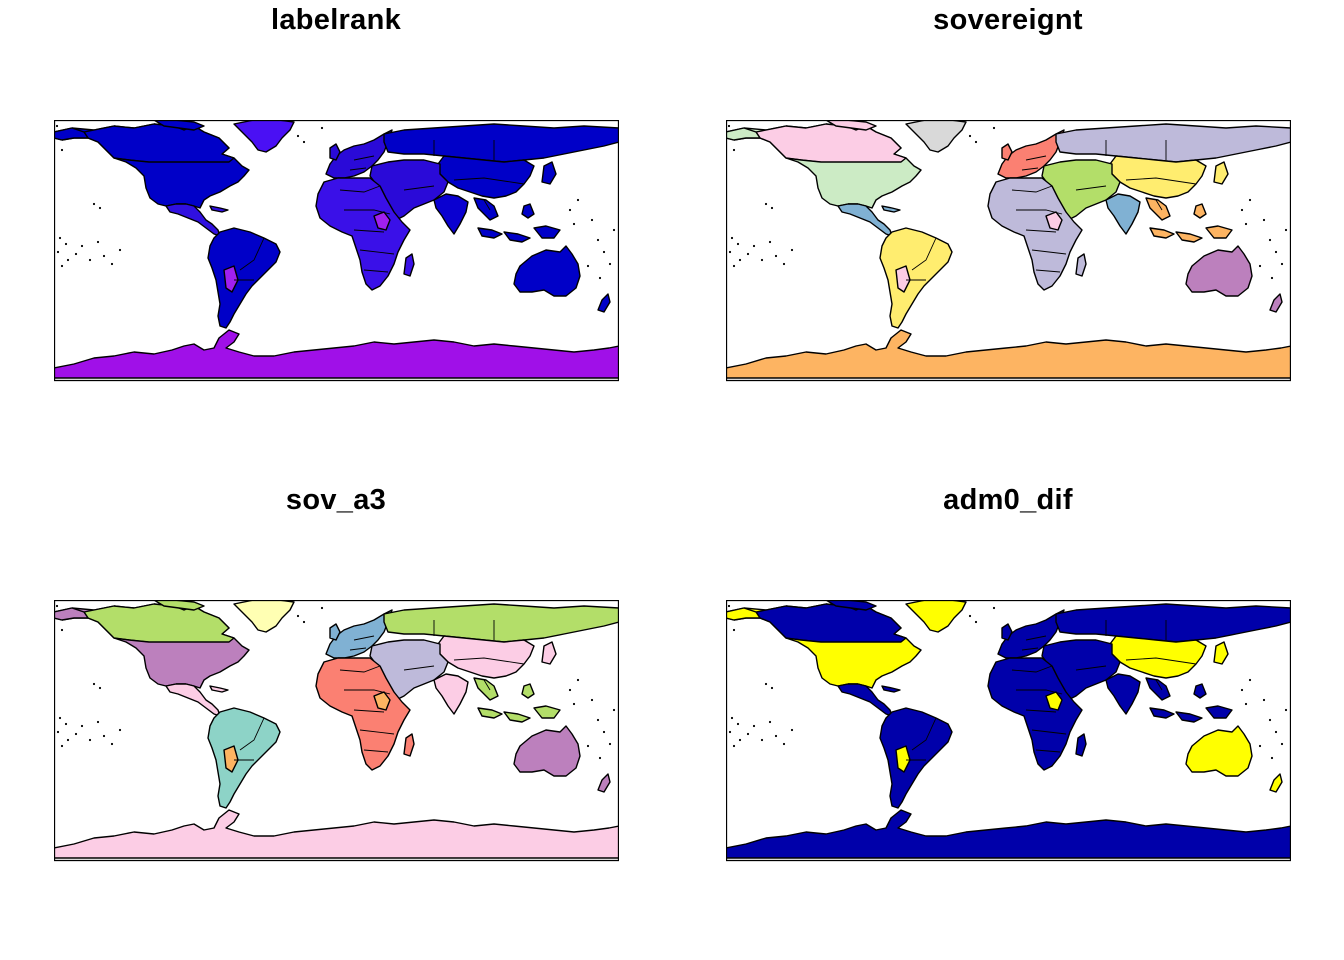 This screenshot has width=1344, height=960. What do you see at coordinates (1008, 20) in the screenshot?
I see `panel-title: sovereignt` at bounding box center [1008, 20].